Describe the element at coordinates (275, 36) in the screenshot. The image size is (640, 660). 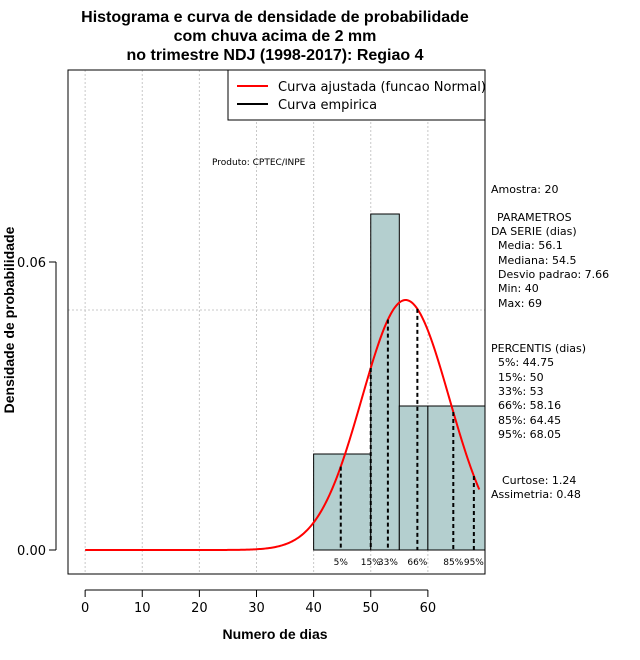
I see `chart-title-line-2: com chuva acima de 2 mm` at that location.